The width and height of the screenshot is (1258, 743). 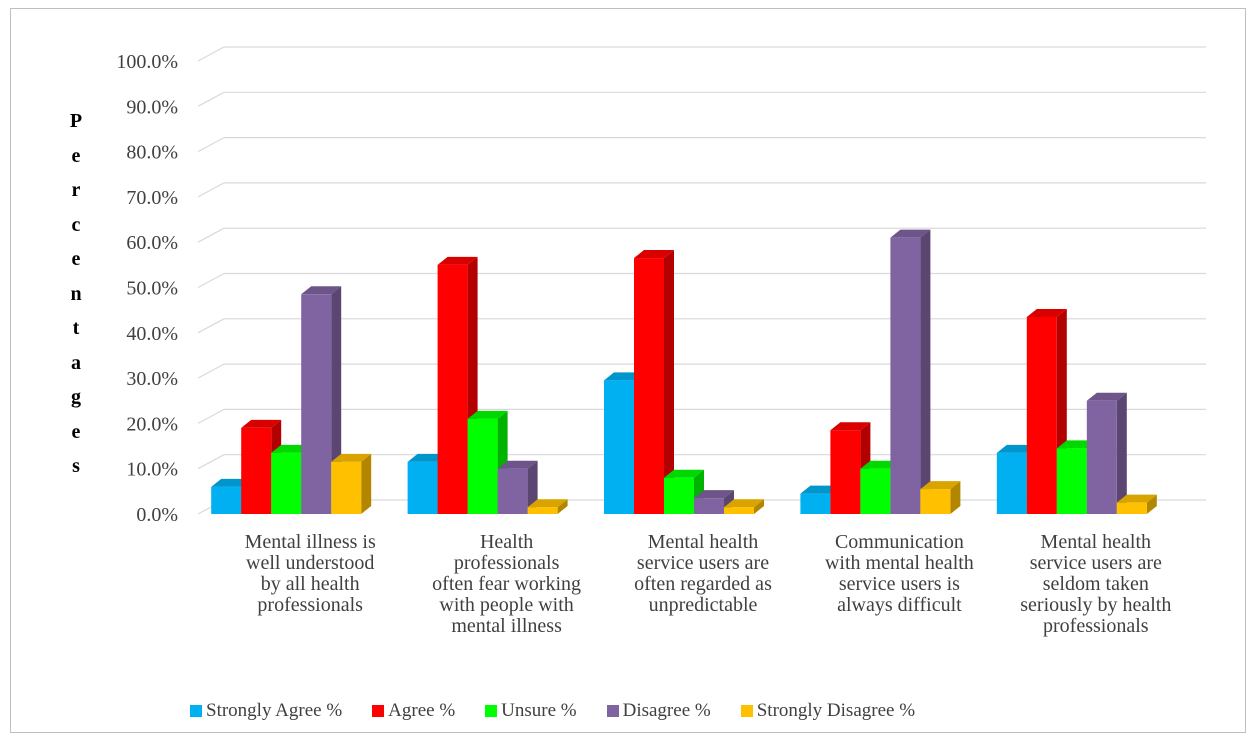 What do you see at coordinates (152, 153) in the screenshot?
I see `y-tick-label: 80.0%` at bounding box center [152, 153].